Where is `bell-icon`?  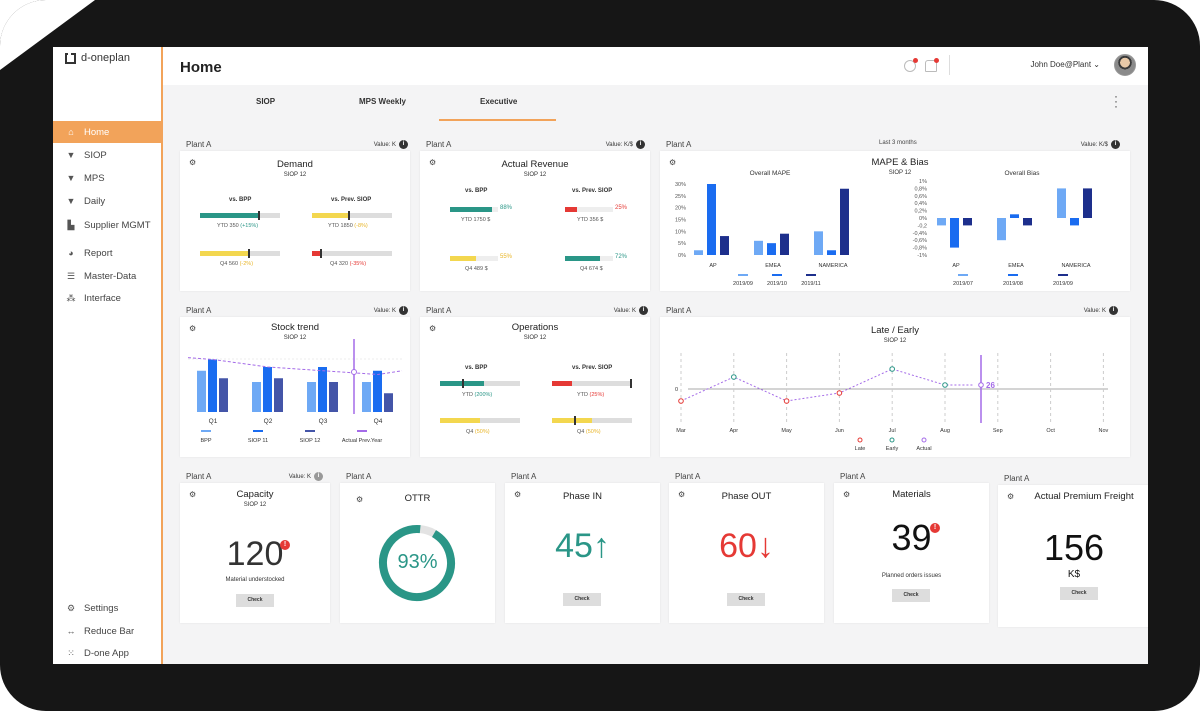 bell-icon is located at coordinates (931, 66).